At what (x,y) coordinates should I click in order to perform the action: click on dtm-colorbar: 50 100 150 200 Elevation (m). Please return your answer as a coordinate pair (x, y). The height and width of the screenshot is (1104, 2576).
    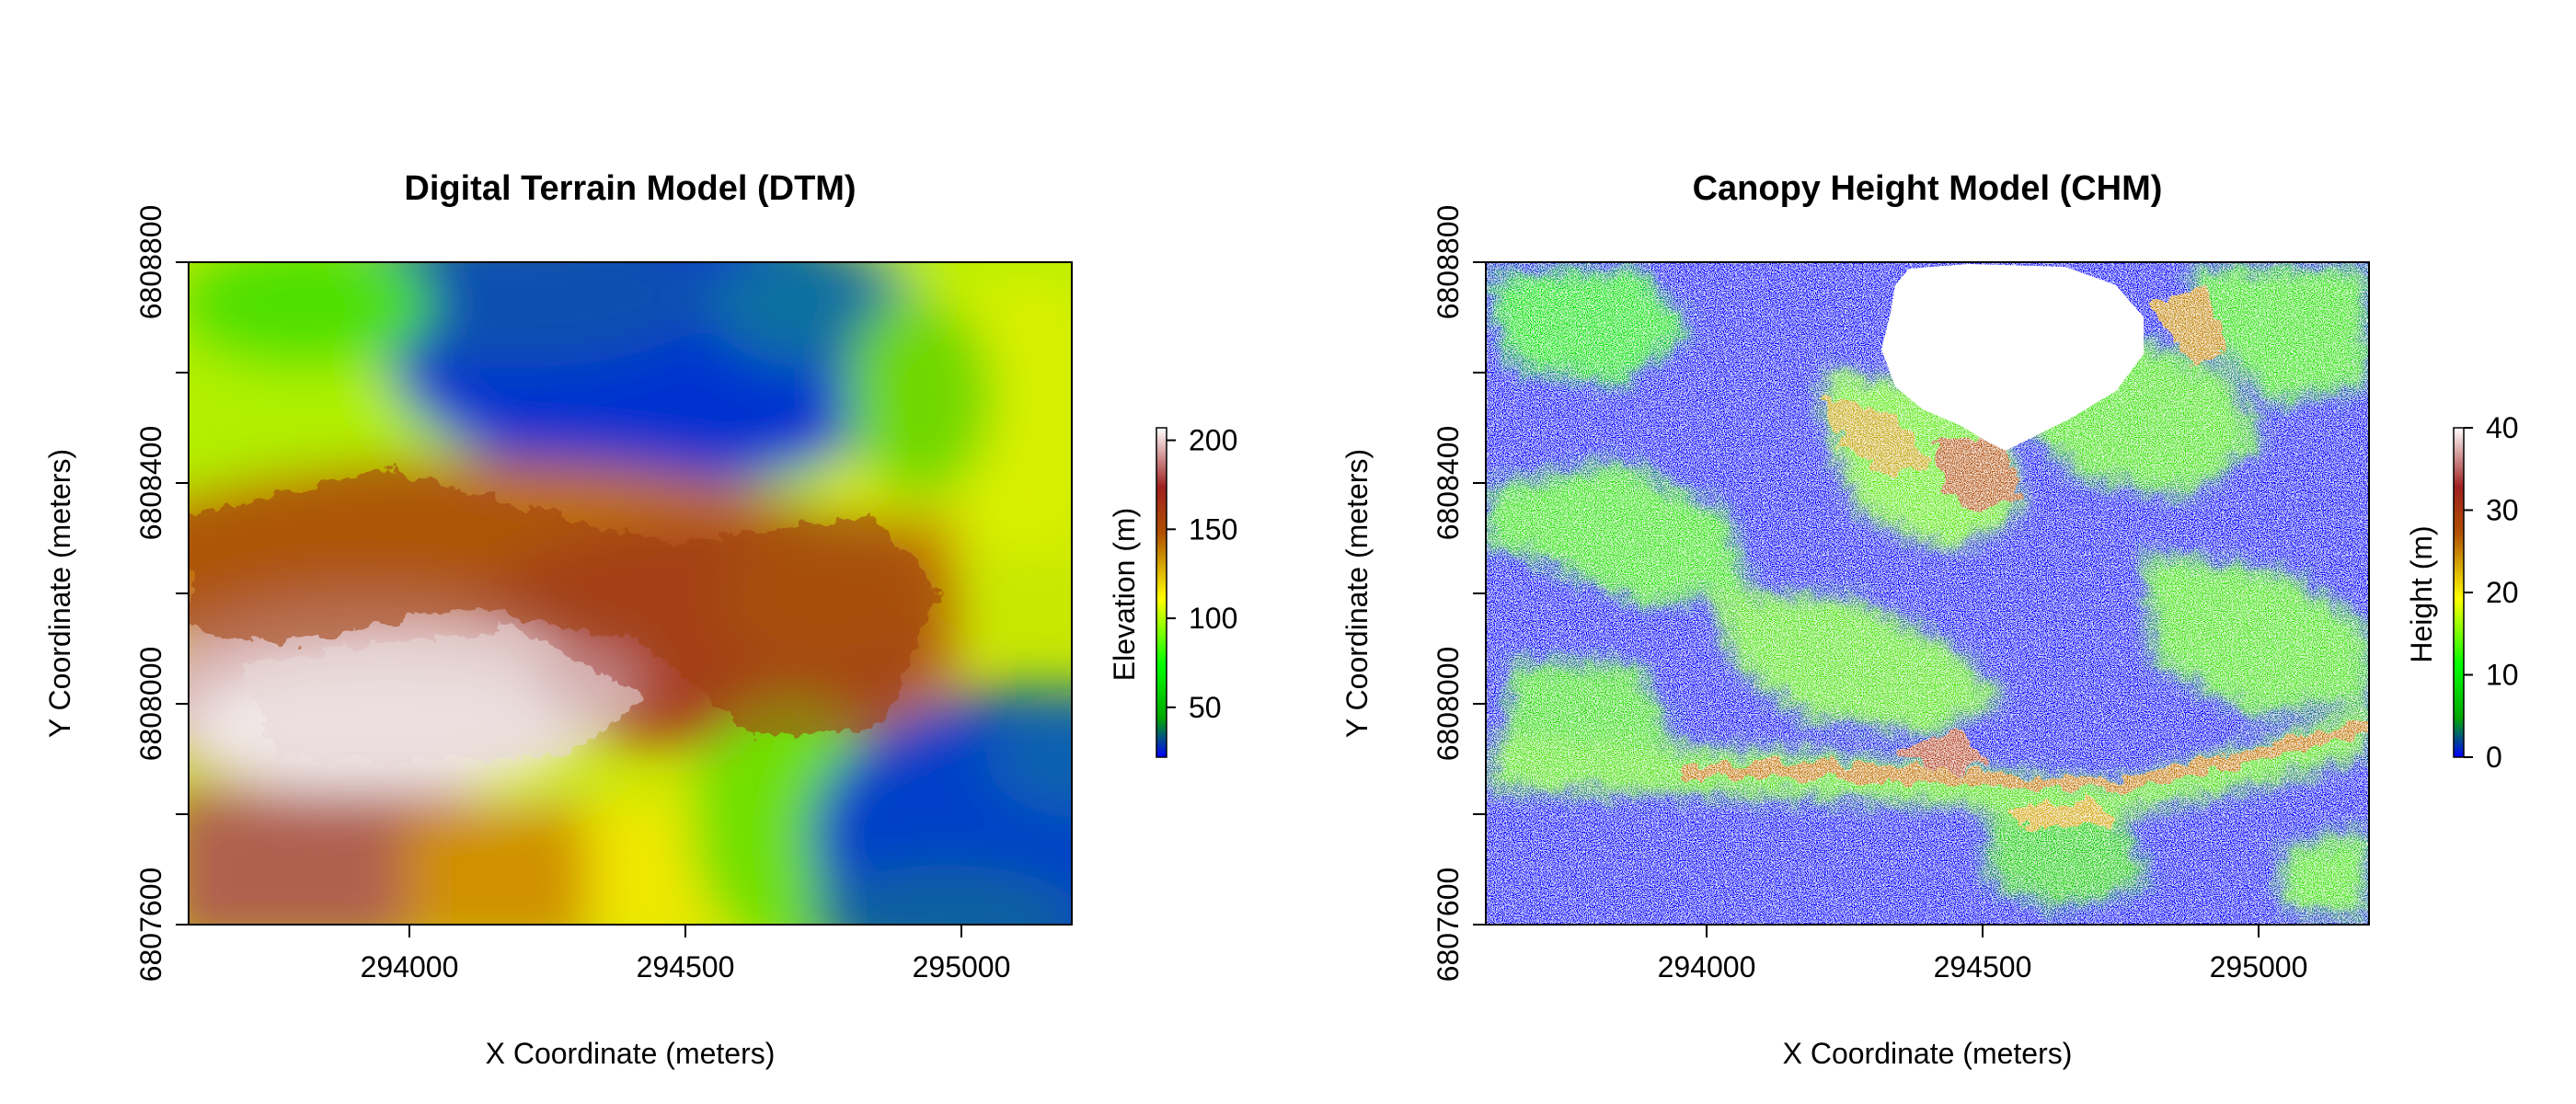
    Looking at the image, I should click on (1172, 591).